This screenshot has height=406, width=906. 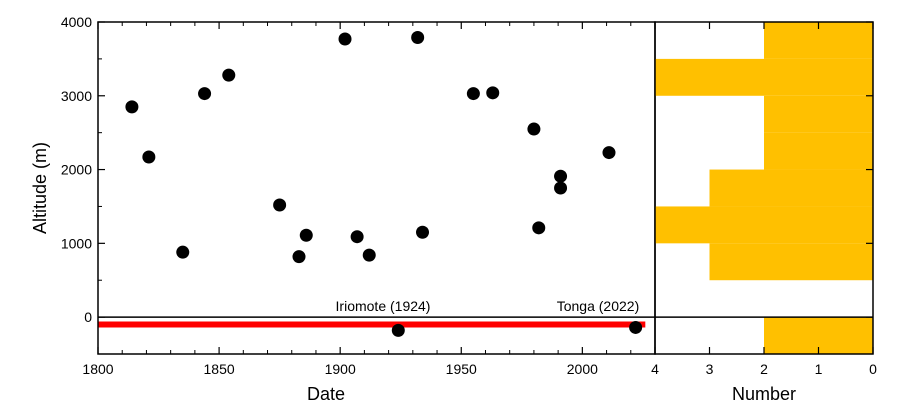 What do you see at coordinates (76, 96) in the screenshot?
I see `y-tick-label: 3000` at bounding box center [76, 96].